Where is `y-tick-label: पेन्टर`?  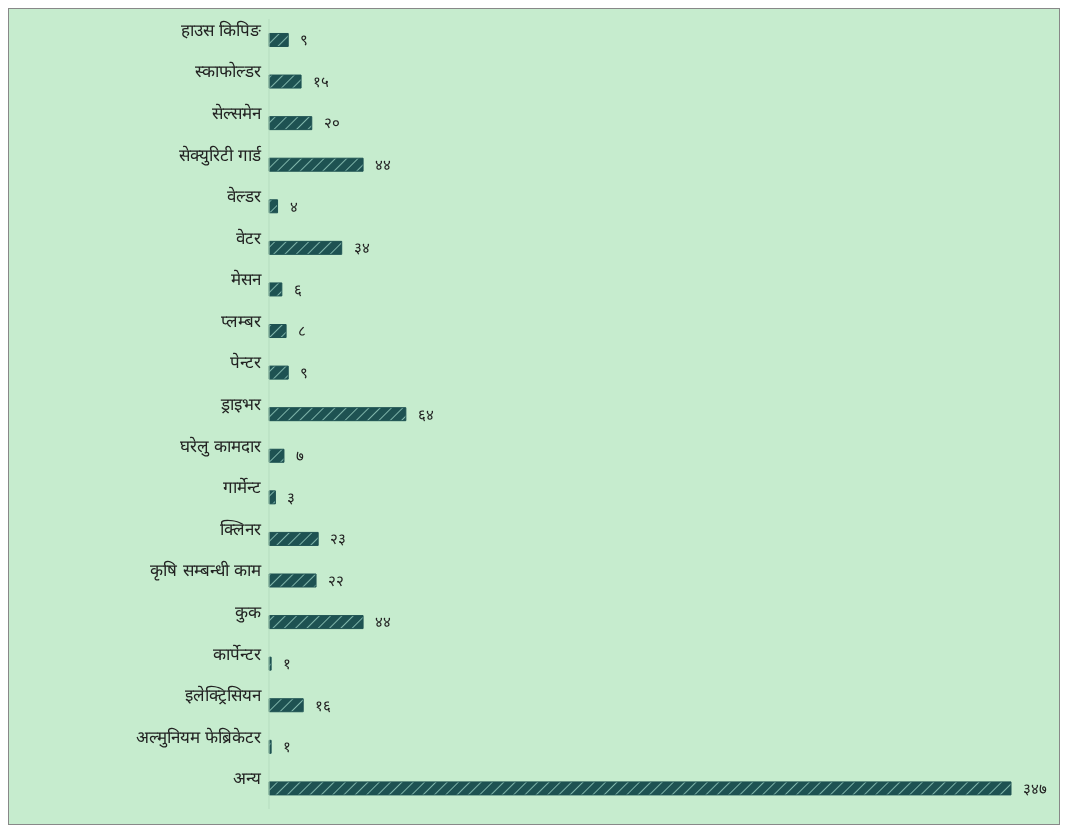
y-tick-label: पेन्टर is located at coordinates (246, 362).